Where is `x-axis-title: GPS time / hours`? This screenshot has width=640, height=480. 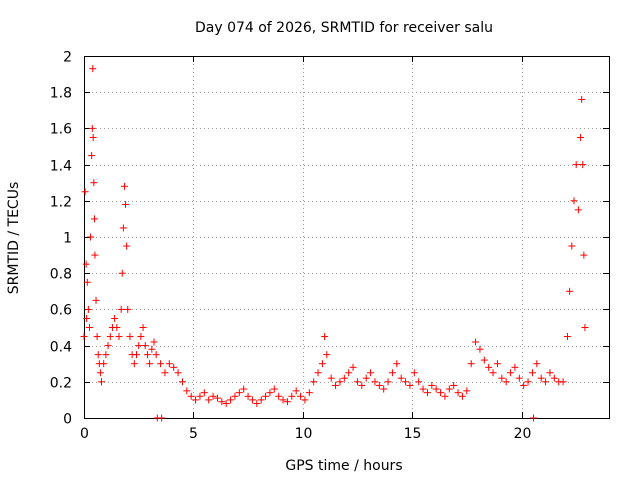 x-axis-title: GPS time / hours is located at coordinates (343, 466).